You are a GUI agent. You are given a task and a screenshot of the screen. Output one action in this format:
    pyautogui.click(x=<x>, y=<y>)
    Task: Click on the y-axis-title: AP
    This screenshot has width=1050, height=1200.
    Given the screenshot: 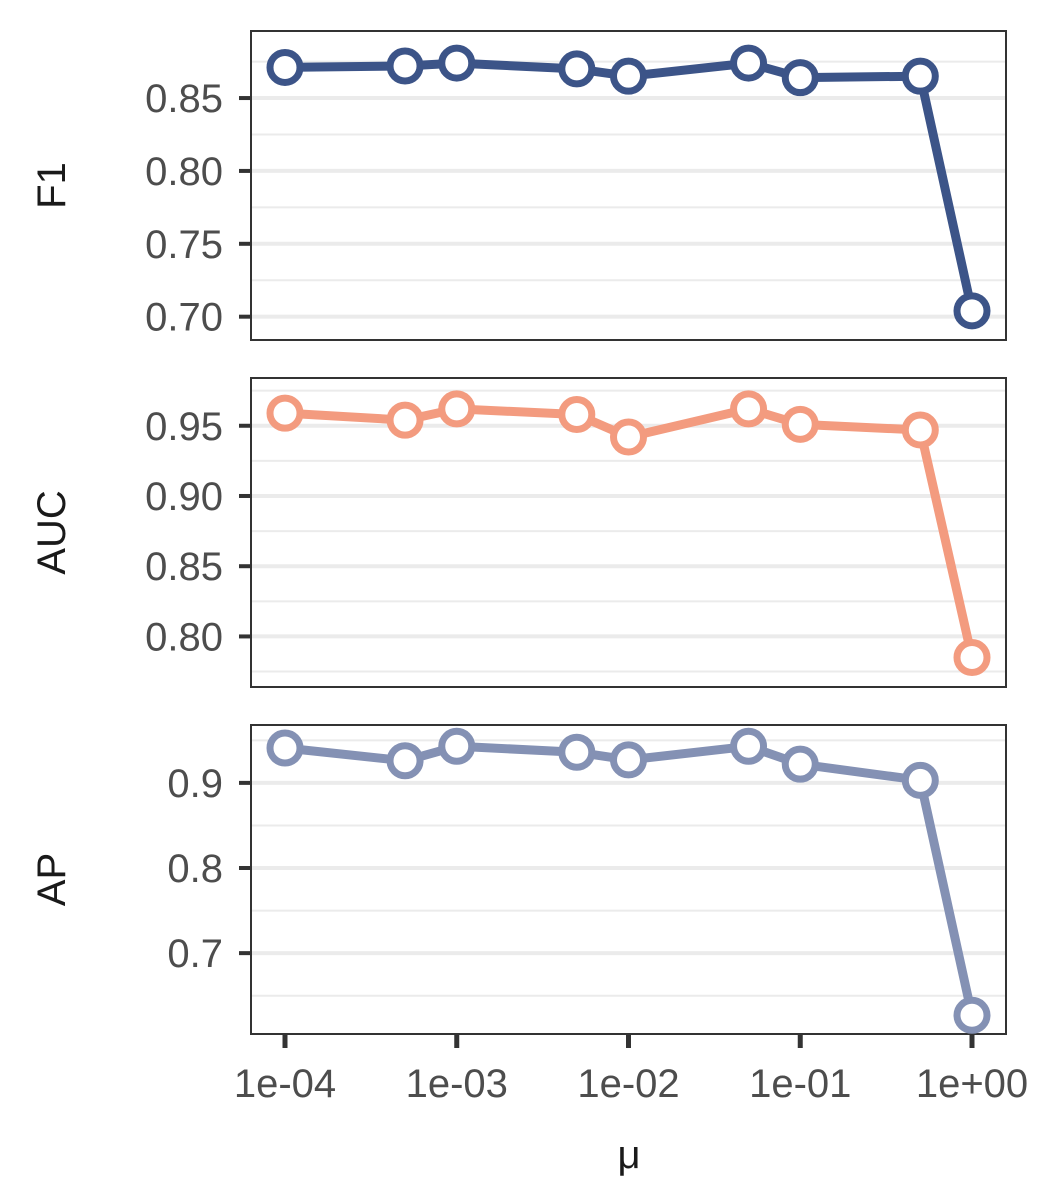 What is the action you would take?
    pyautogui.click(x=52, y=879)
    